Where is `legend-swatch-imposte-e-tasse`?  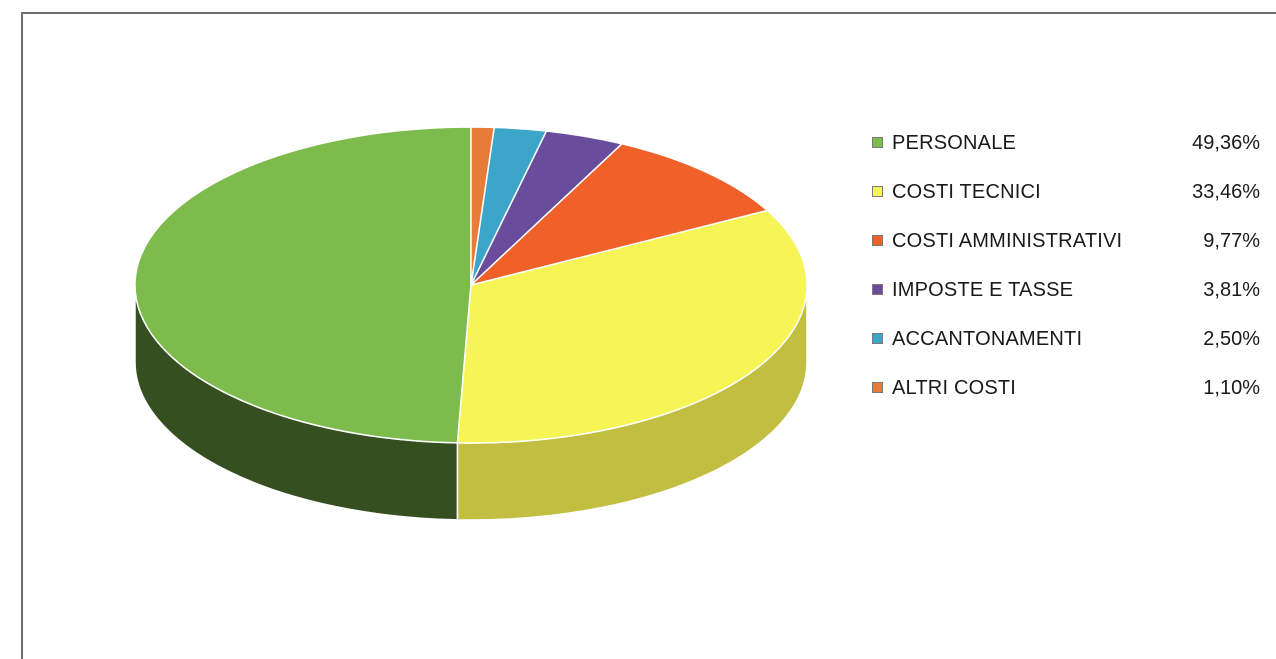 legend-swatch-imposte-e-tasse is located at coordinates (877, 289).